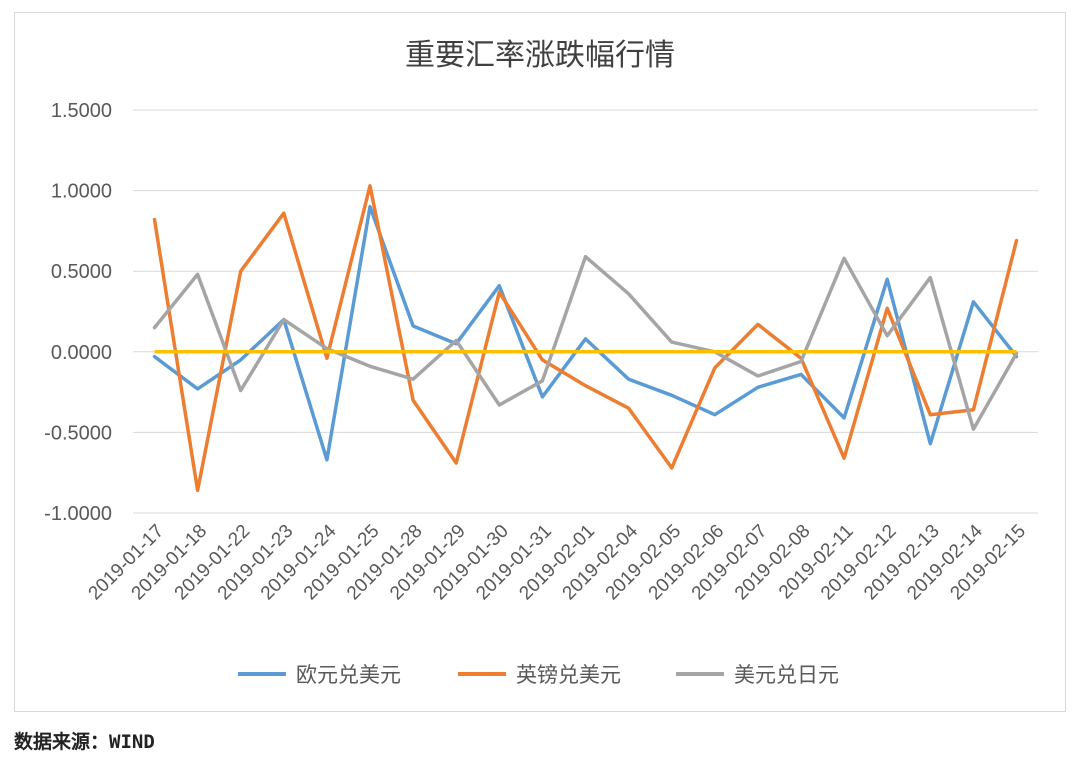 This screenshot has width=1080, height=759. Describe the element at coordinates (540, 55) in the screenshot. I see `chart-title: 重要汇率涨跌幅行情` at that location.